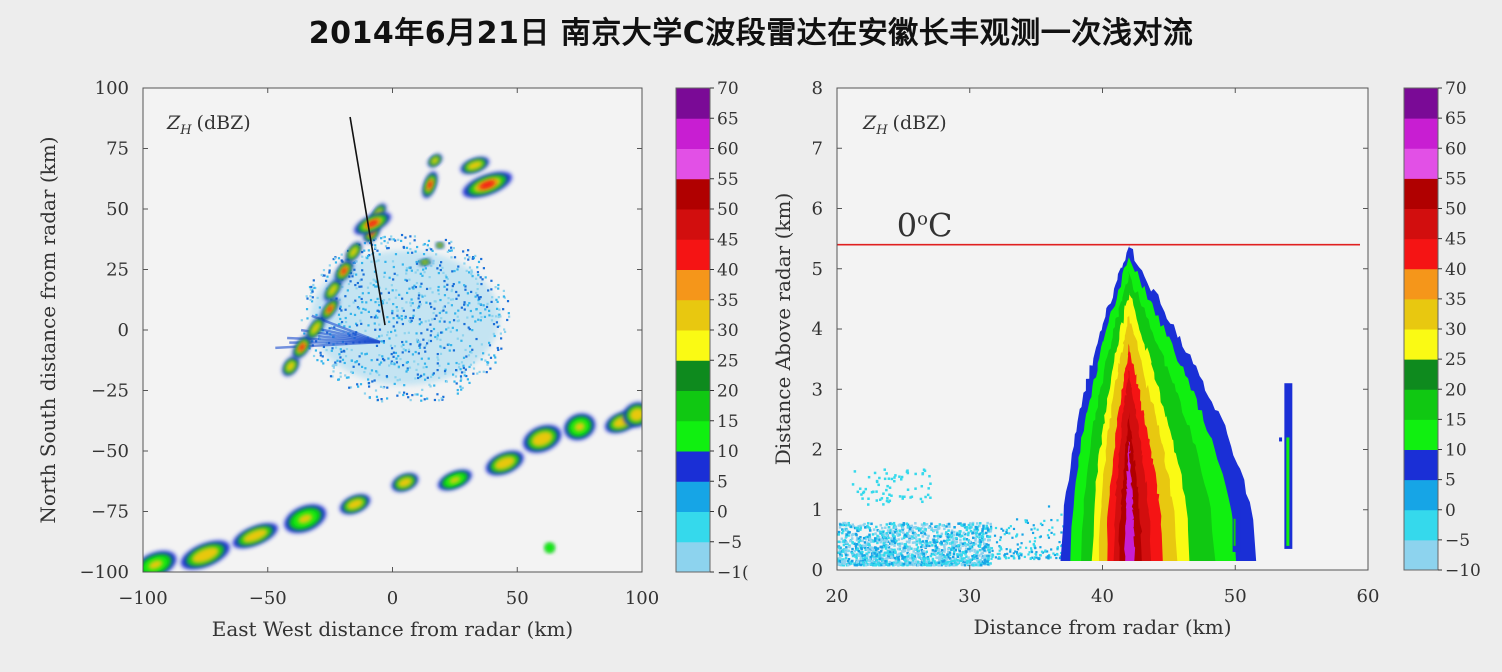 Image resolution: width=1502 pixels, height=672 pixels. What do you see at coordinates (155, 565) in the screenshot?
I see `ppi-south-band-cell-layer` at bounding box center [155, 565].